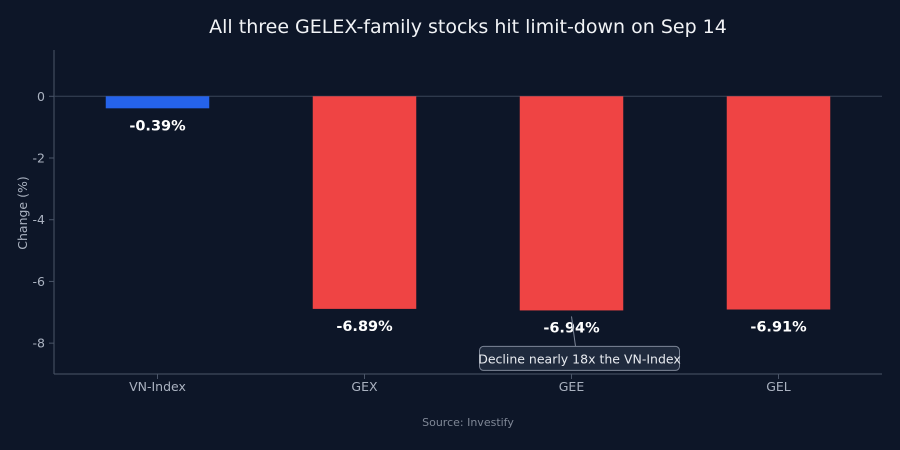 Image resolution: width=900 pixels, height=450 pixels. Describe the element at coordinates (41, 96) in the screenshot. I see `y-tick-label: 0` at that location.